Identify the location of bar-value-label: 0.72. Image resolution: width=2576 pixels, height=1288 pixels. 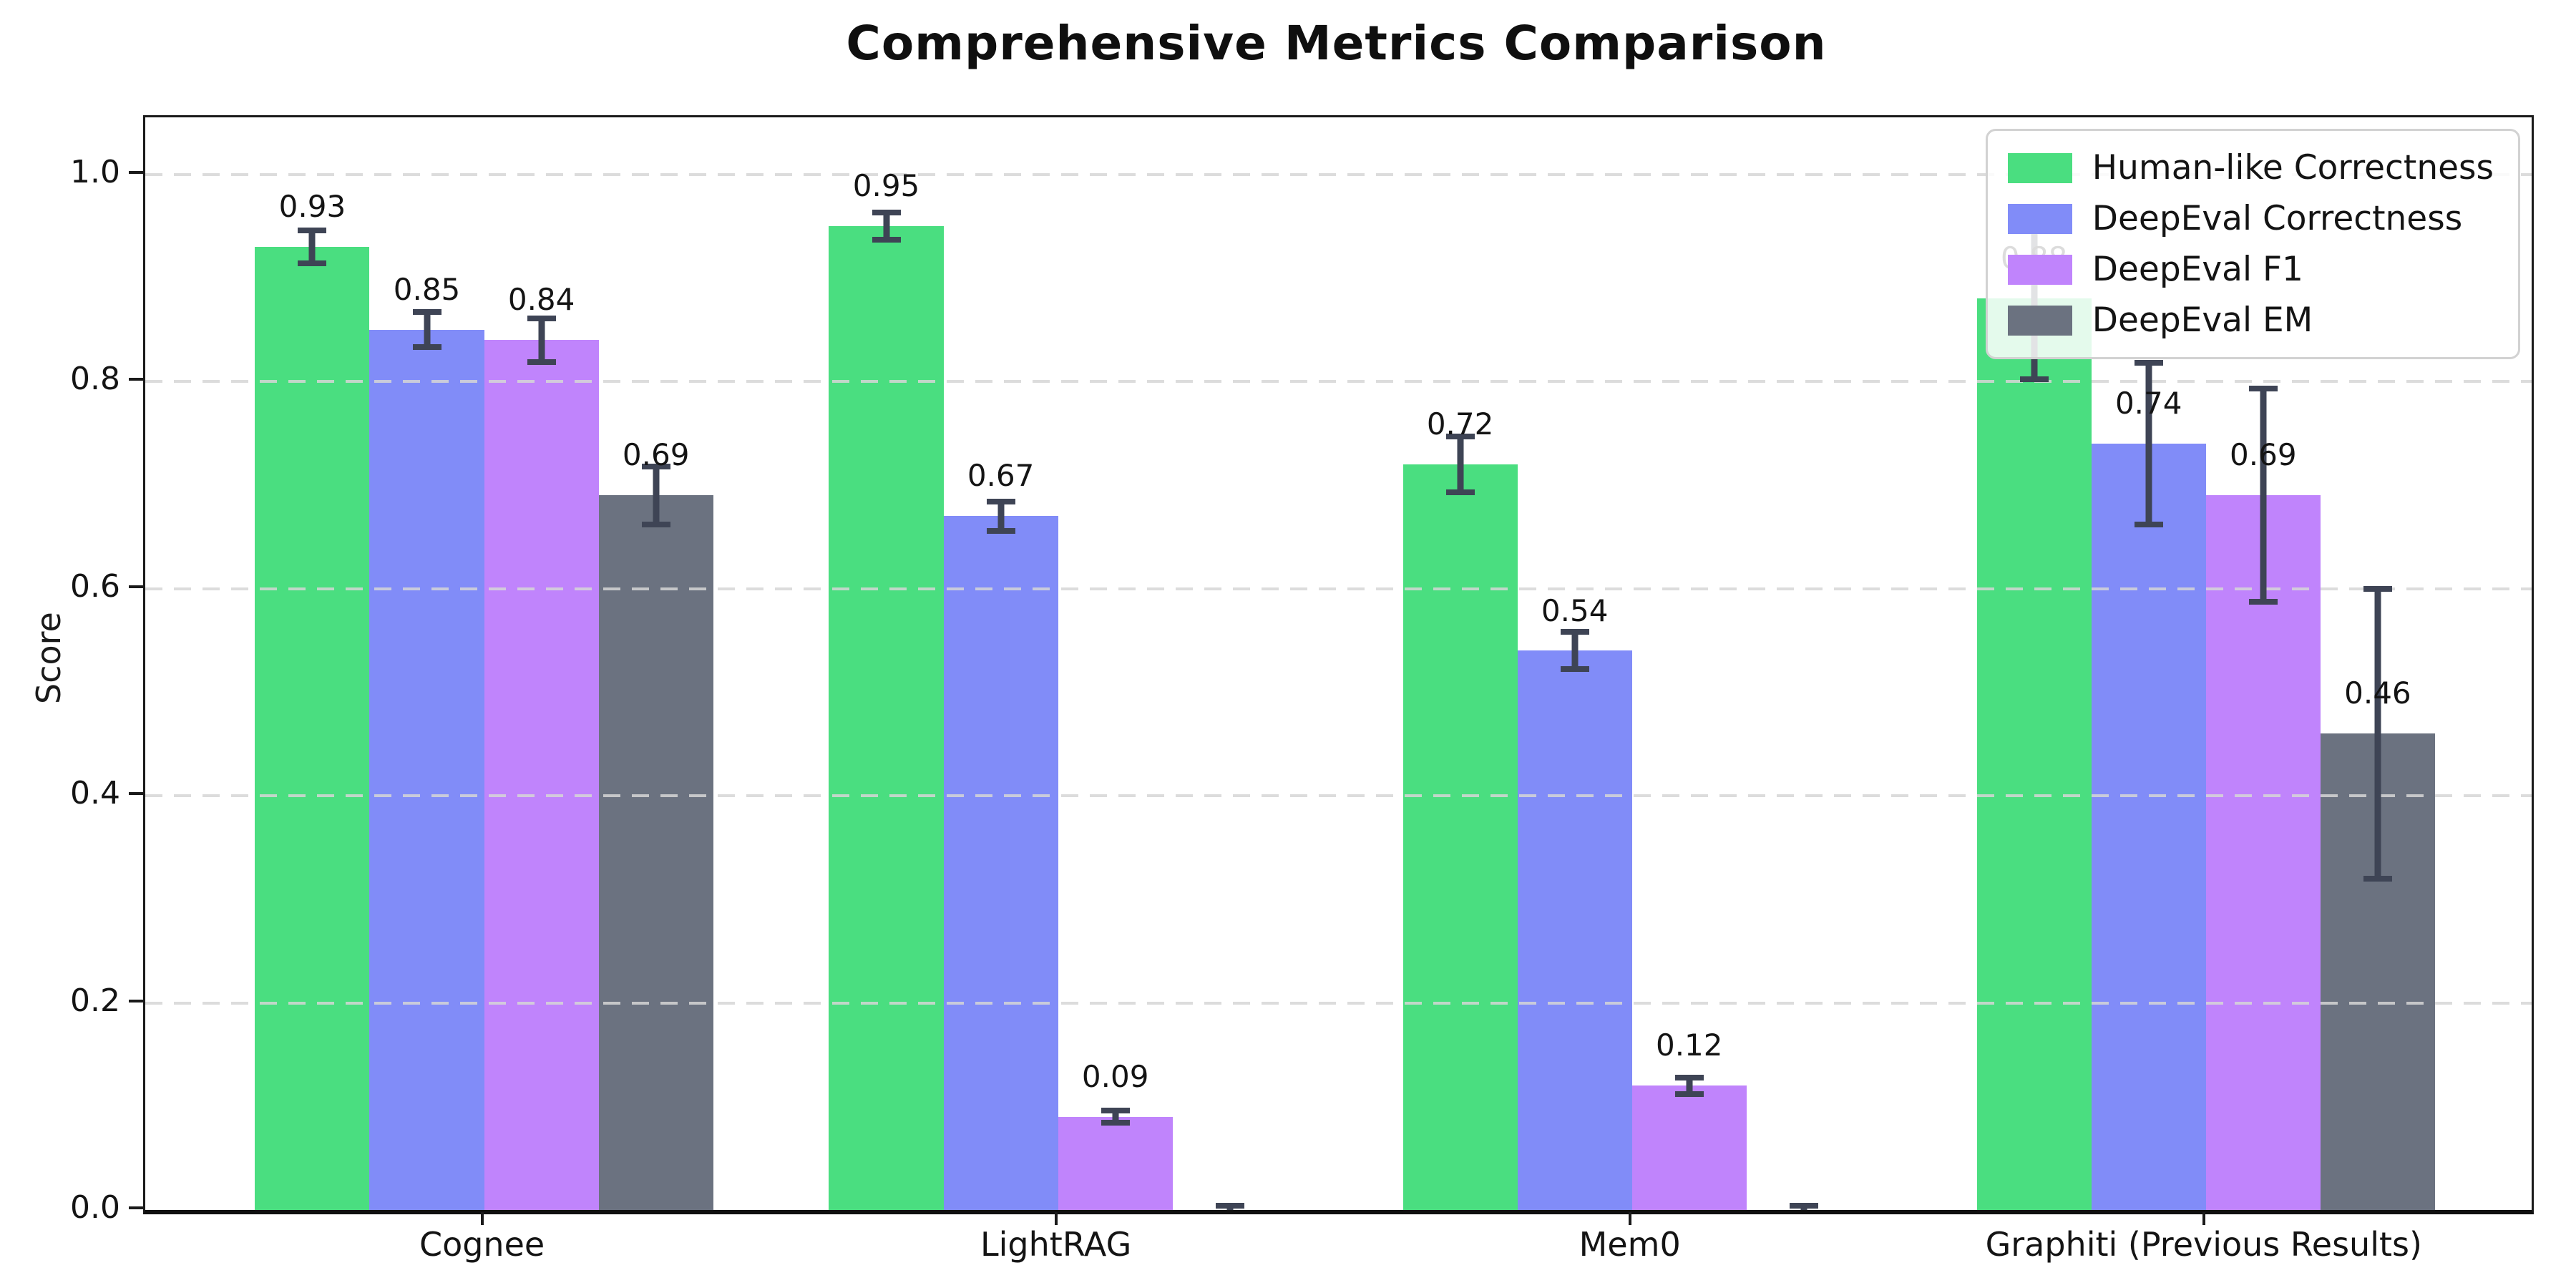
(1460, 424).